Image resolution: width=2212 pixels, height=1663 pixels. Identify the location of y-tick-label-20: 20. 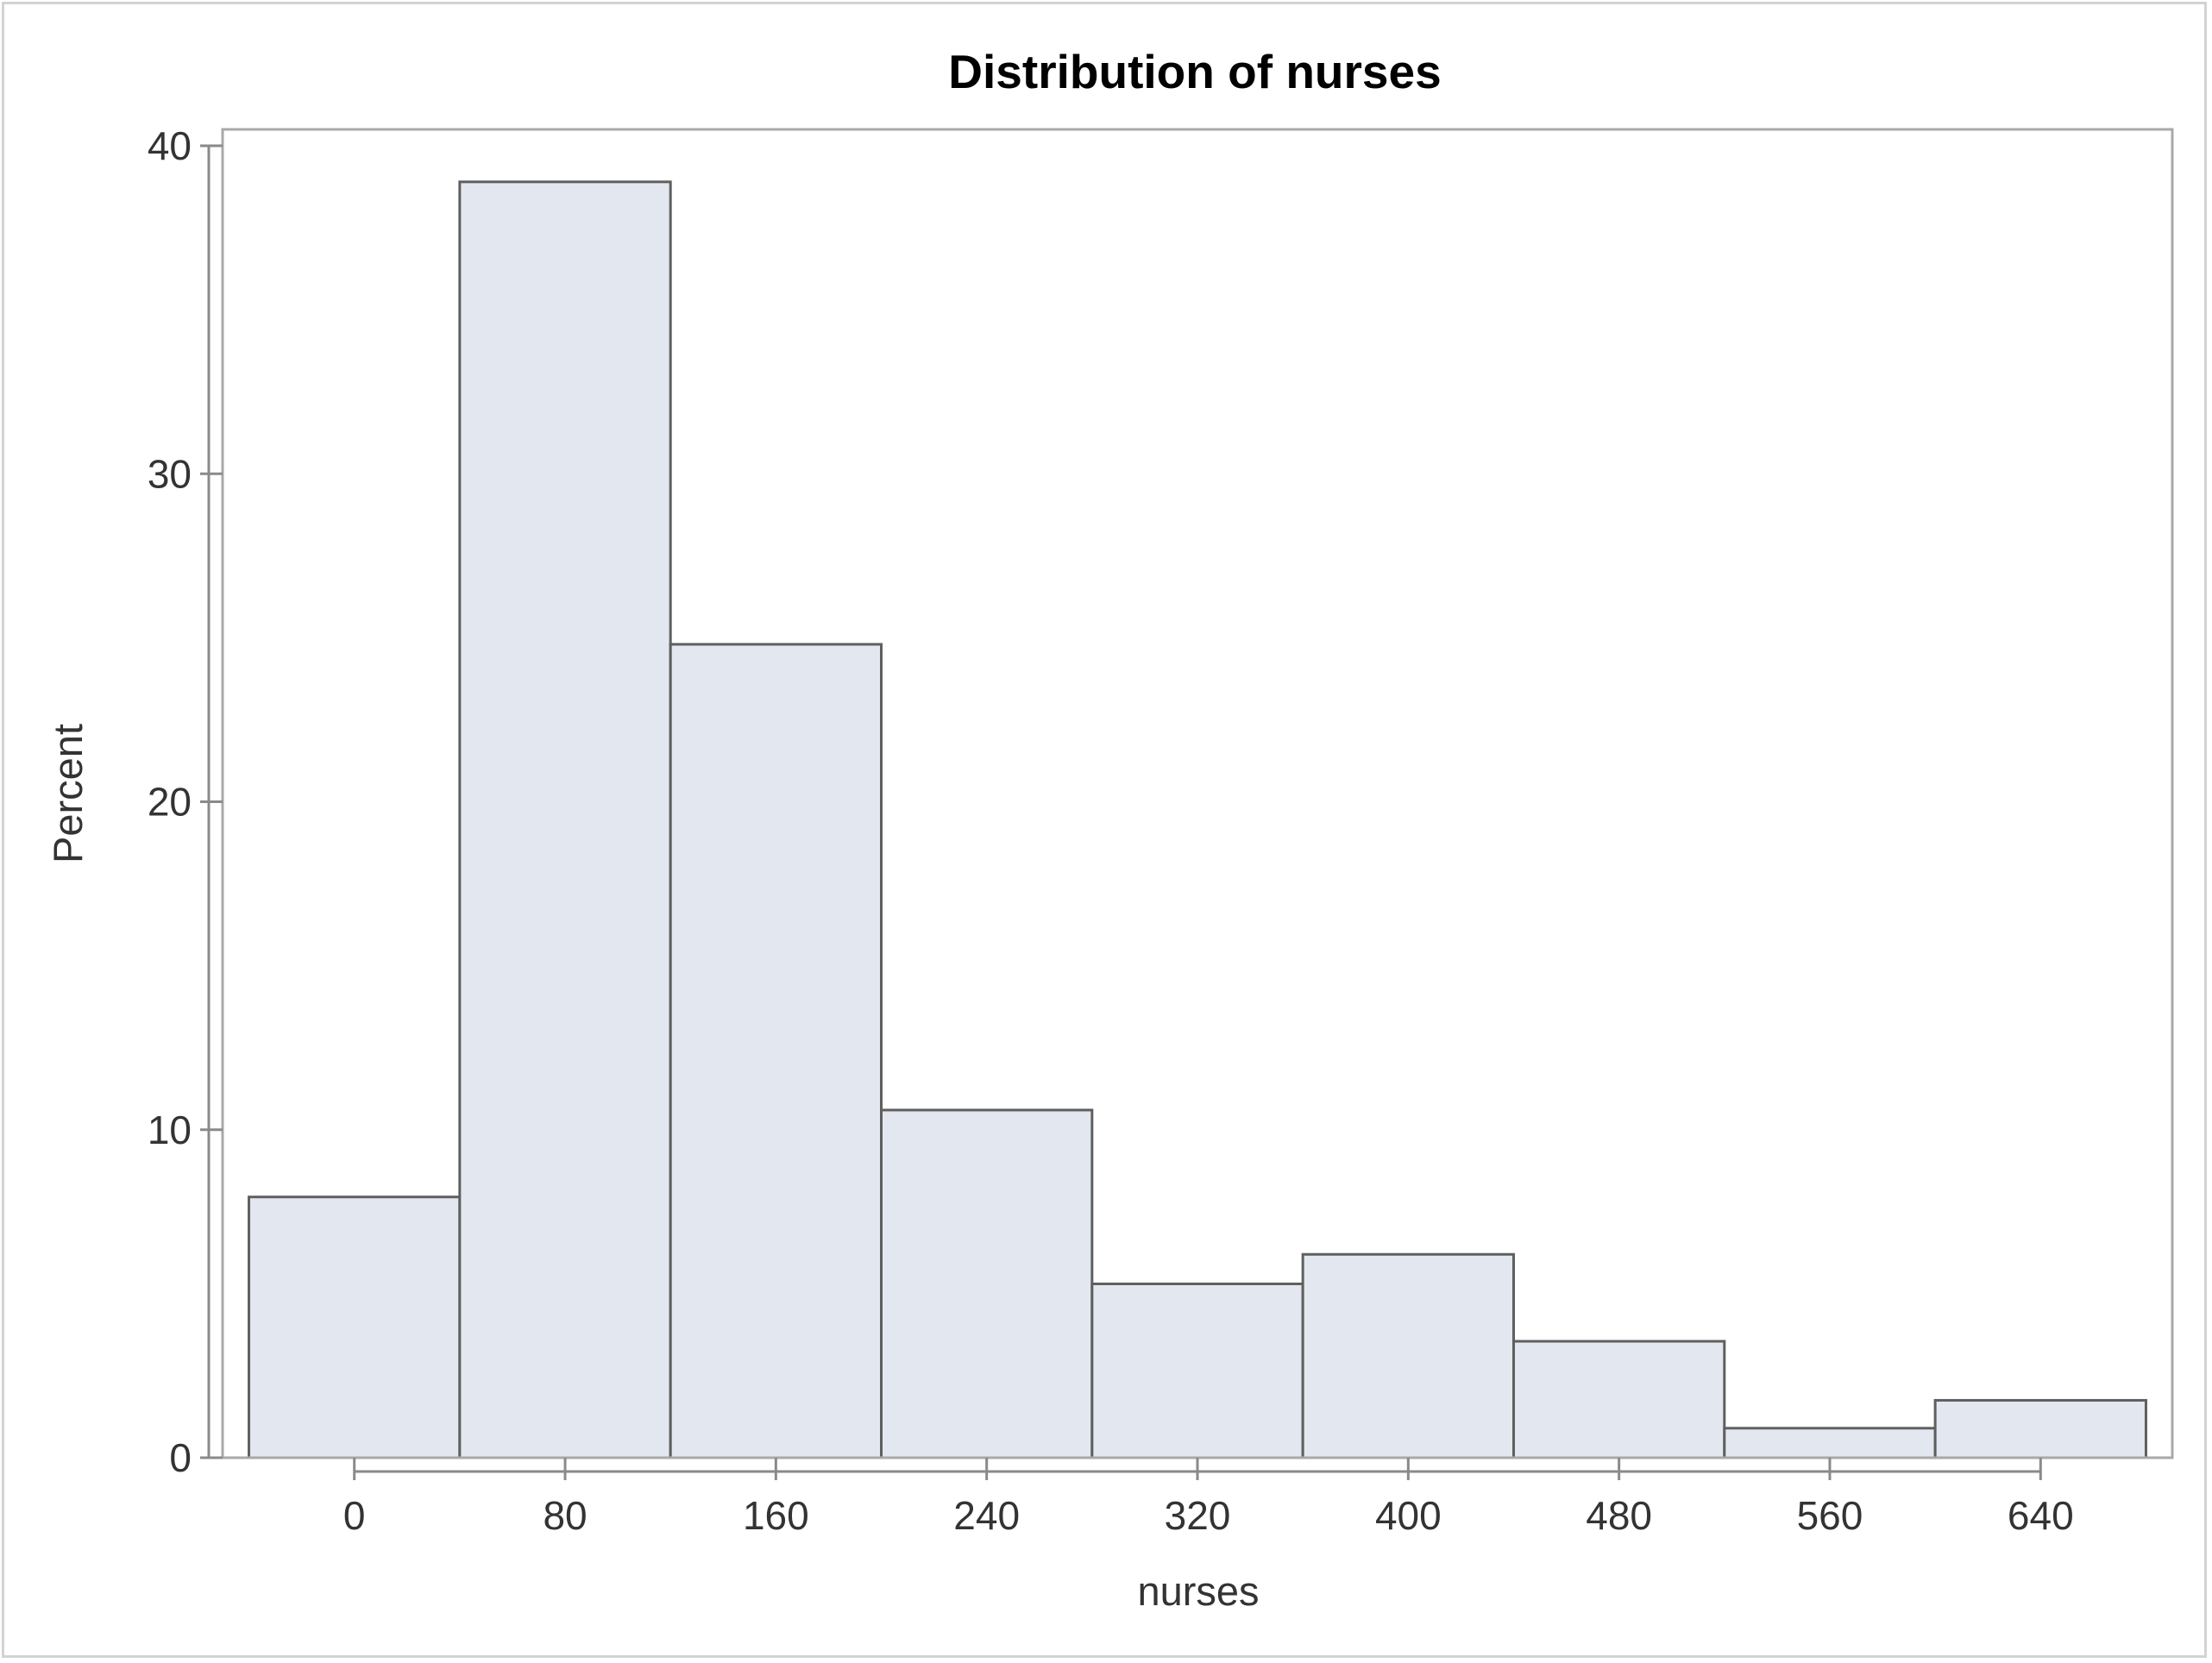
(170, 802).